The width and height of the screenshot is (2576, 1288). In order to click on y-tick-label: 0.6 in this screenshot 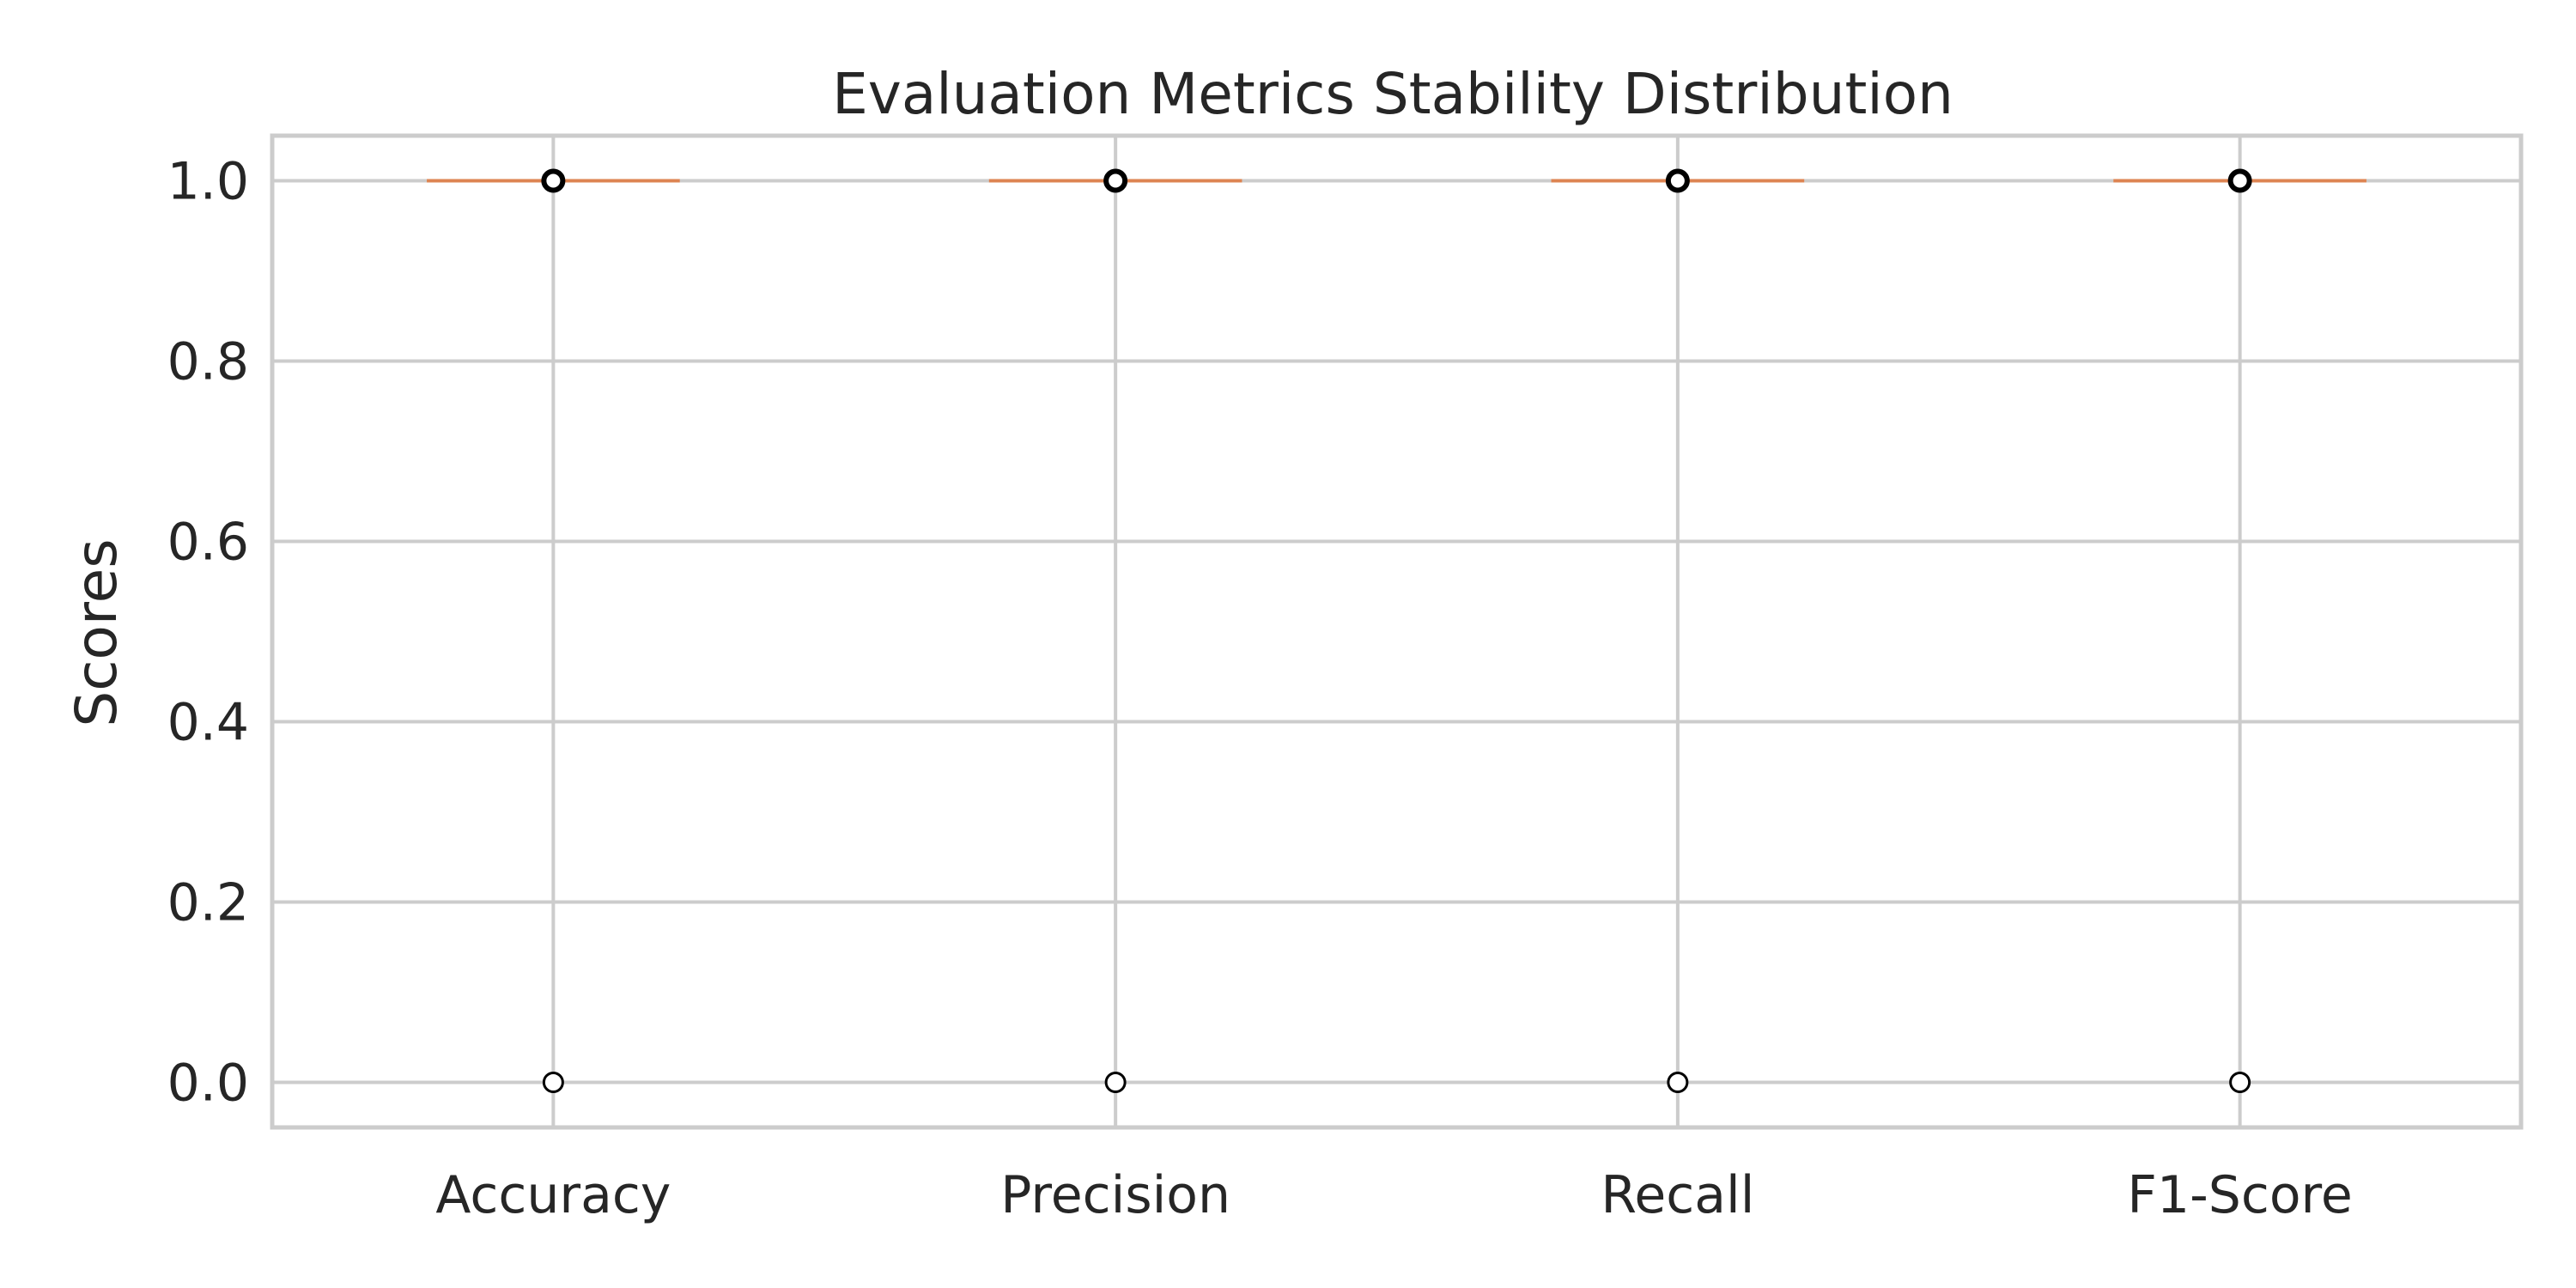, I will do `click(208, 543)`.